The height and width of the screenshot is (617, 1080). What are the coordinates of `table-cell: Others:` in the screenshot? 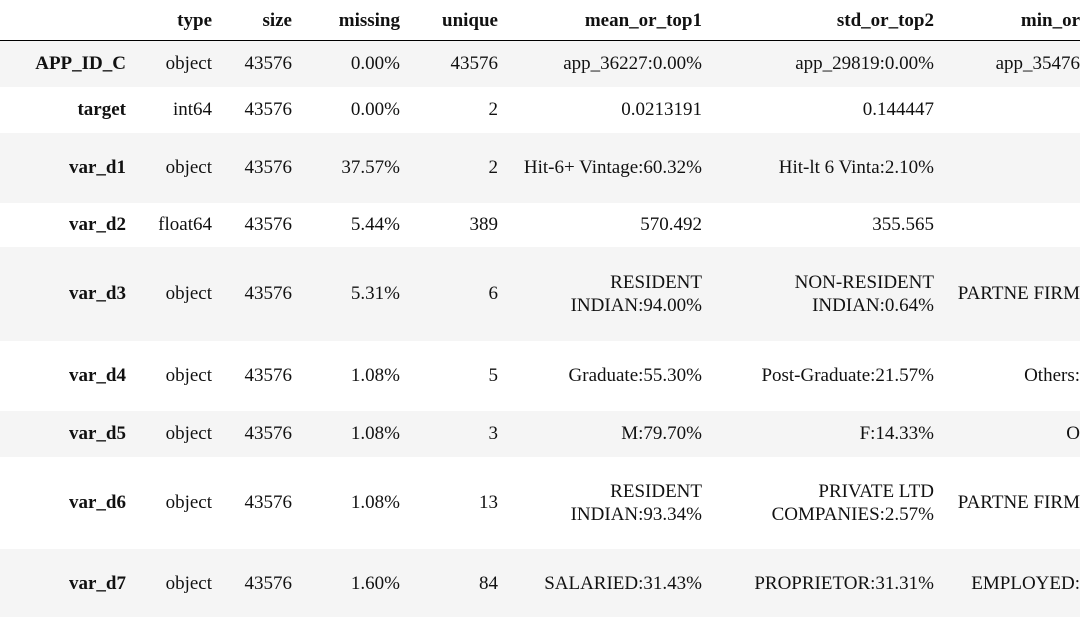 It's located at (1052, 375).